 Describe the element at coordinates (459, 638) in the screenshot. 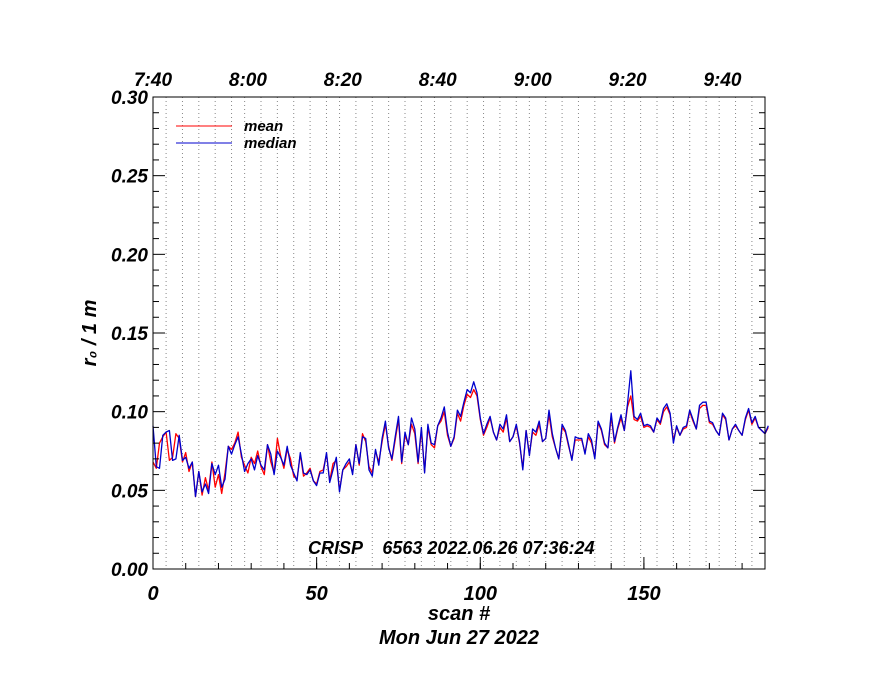

I see `x-axis-date-label: Mon Jun 27 2022` at that location.